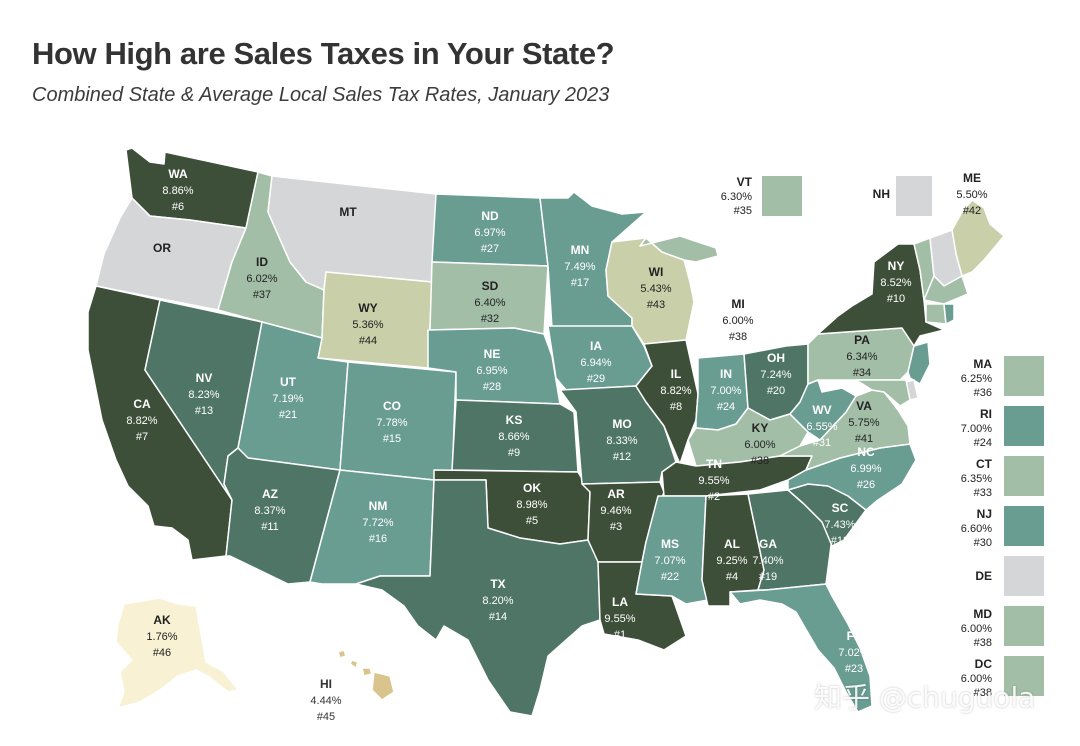 The width and height of the screenshot is (1080, 746). I want to click on state-label-ar: AR 9.46% #3, so click(615, 510).